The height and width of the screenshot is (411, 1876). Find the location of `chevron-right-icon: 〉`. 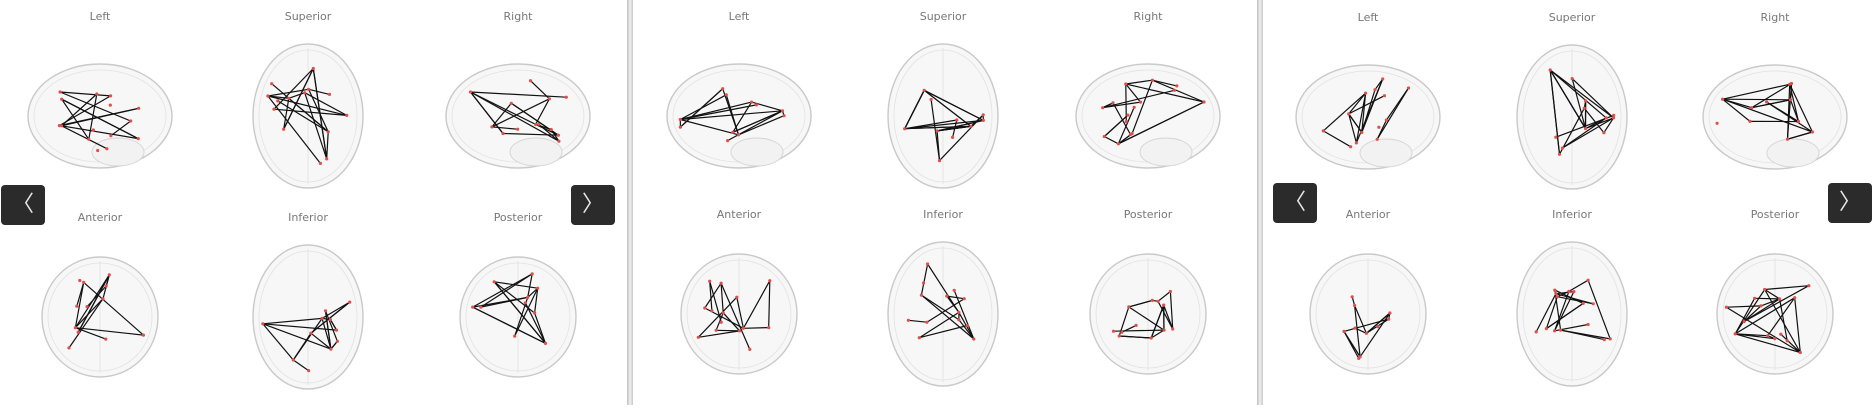

chevron-right-icon: 〉 is located at coordinates (1850, 203).